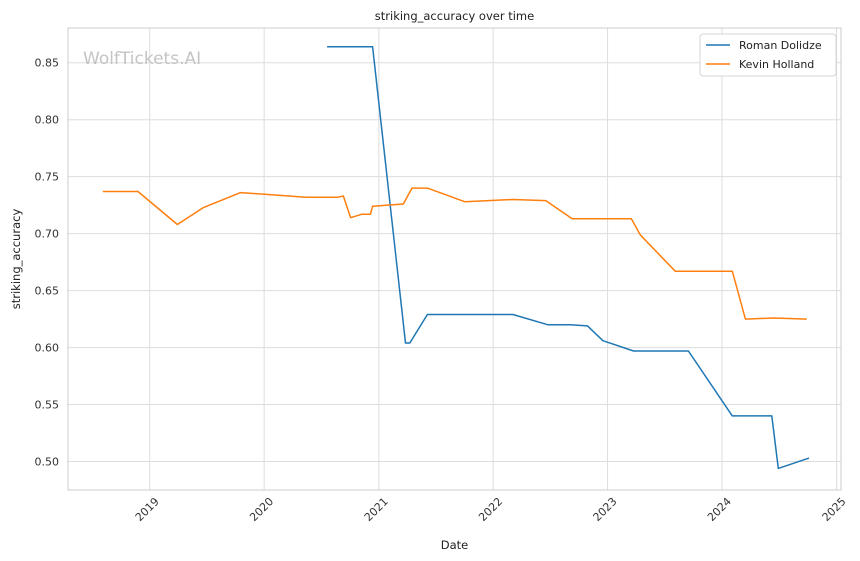 This screenshot has height=561, width=860. Describe the element at coordinates (47, 263) in the screenshot. I see `y-tick-labels: 0.50 0.55 0.60 0.65 0.70 0.75 0.80 0.85` at that location.